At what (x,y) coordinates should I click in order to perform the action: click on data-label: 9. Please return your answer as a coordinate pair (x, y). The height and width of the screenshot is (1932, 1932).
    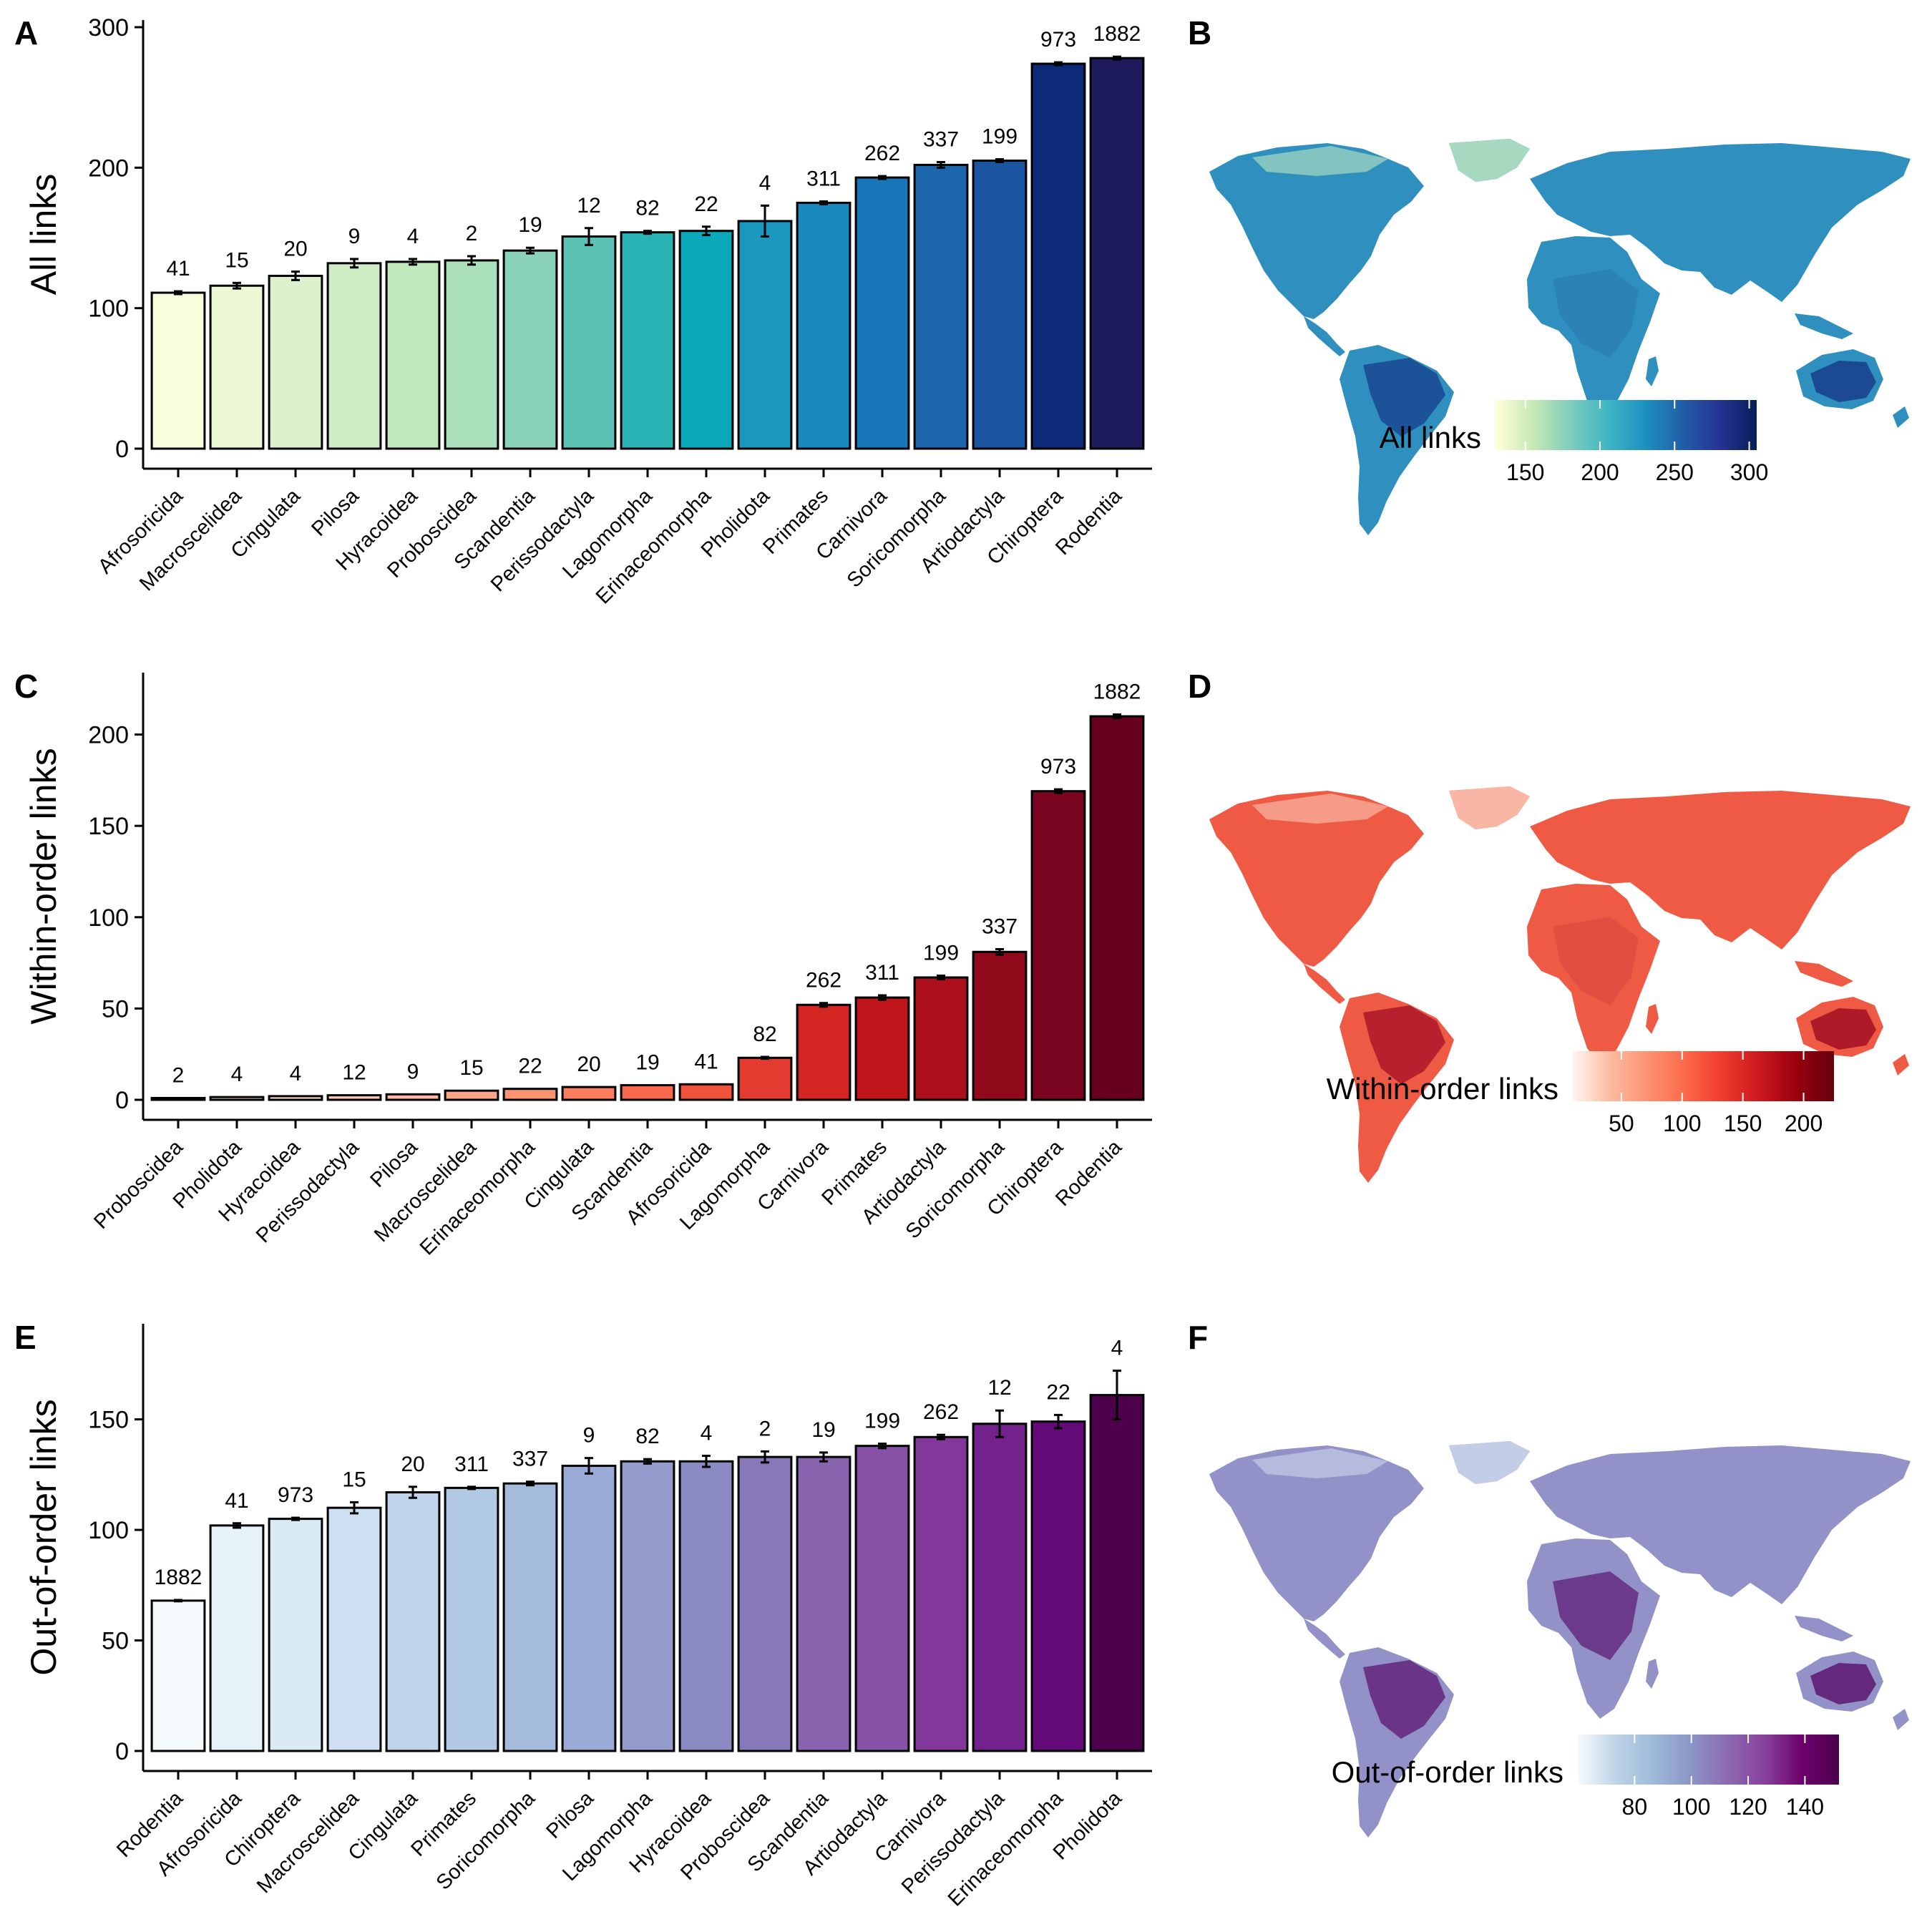
    Looking at the image, I should click on (354, 236).